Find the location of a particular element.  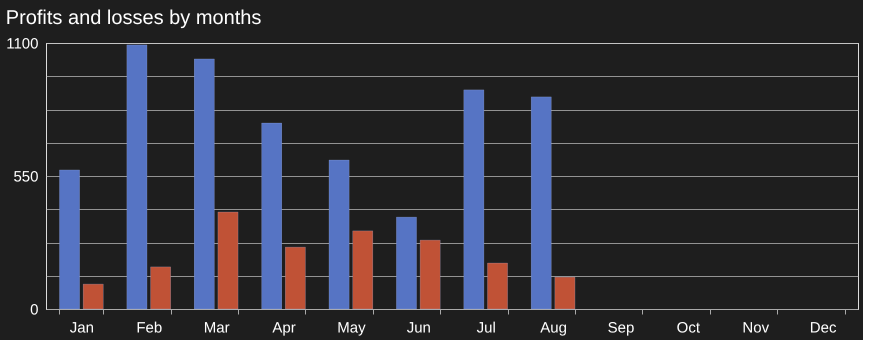

x-tick-label: Sep is located at coordinates (621, 328).